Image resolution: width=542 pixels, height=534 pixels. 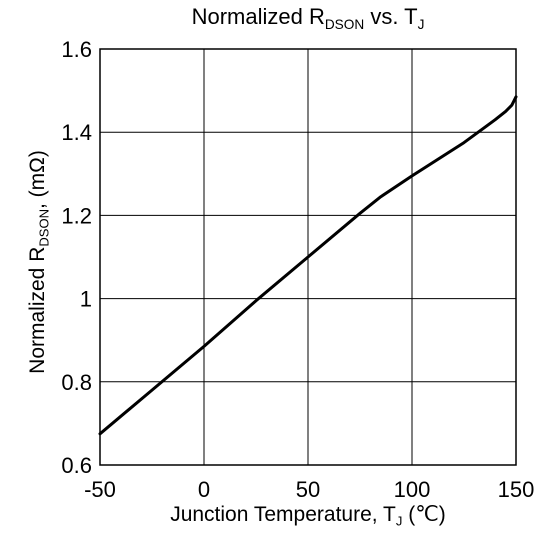 What do you see at coordinates (308, 489) in the screenshot?
I see `x-tick-label: 50` at bounding box center [308, 489].